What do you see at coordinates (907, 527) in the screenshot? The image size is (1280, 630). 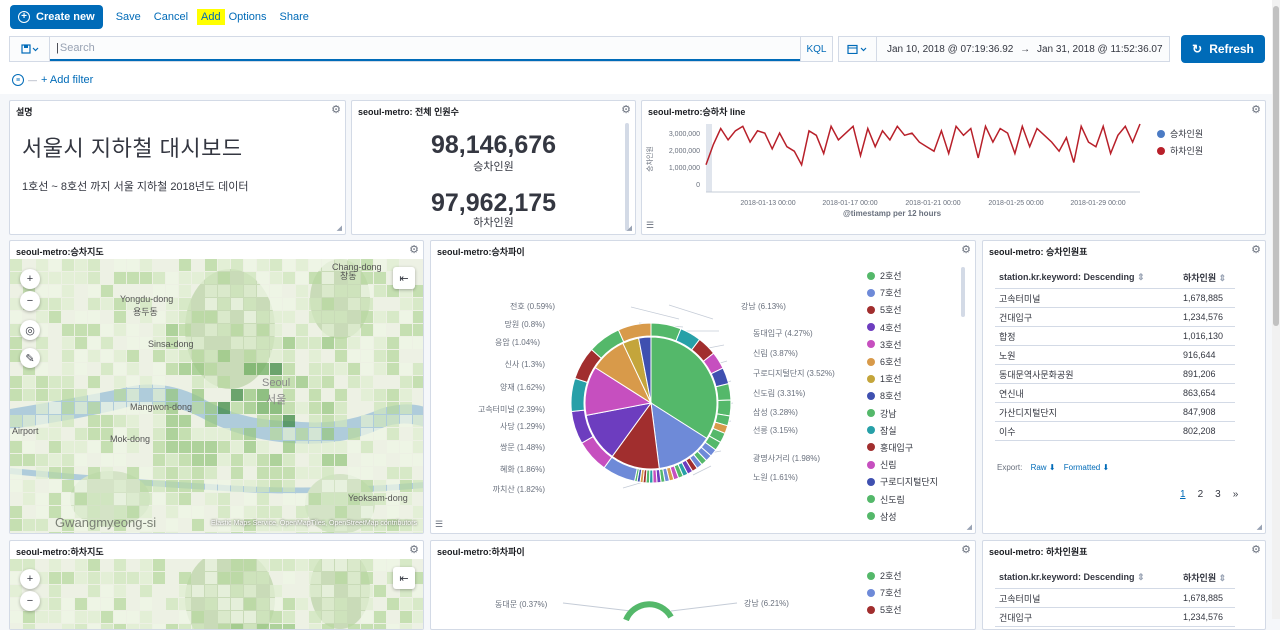 I see `legend-item: 선릉` at bounding box center [907, 527].